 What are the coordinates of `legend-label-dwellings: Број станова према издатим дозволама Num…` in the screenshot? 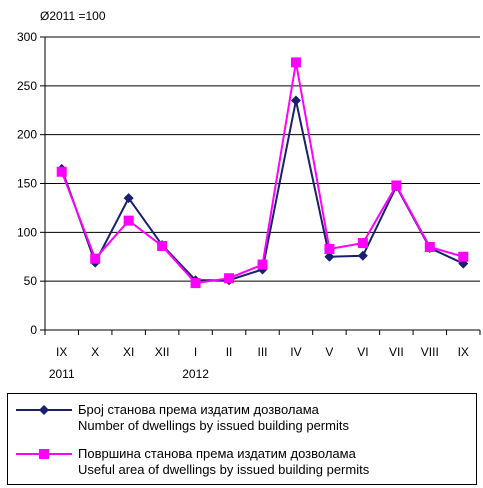 It's located at (213, 418).